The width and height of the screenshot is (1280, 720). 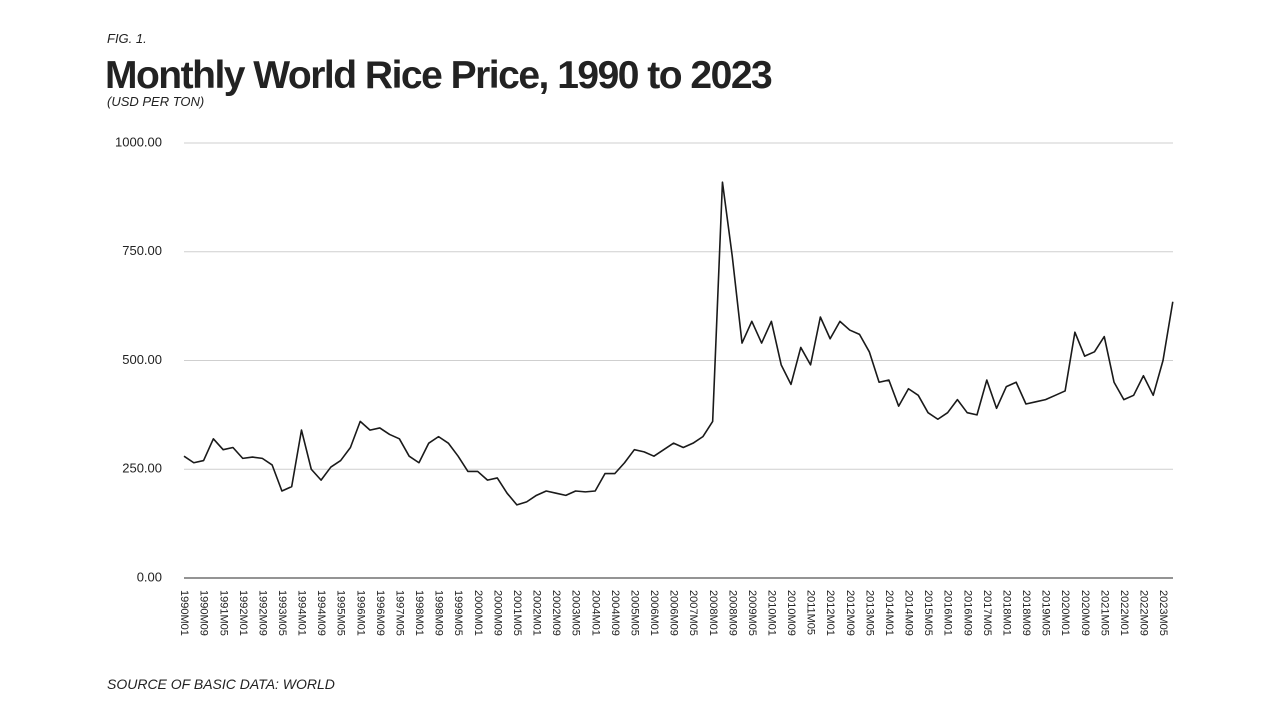 I want to click on x-tick-label: 2020M01, so click(x=1065, y=613).